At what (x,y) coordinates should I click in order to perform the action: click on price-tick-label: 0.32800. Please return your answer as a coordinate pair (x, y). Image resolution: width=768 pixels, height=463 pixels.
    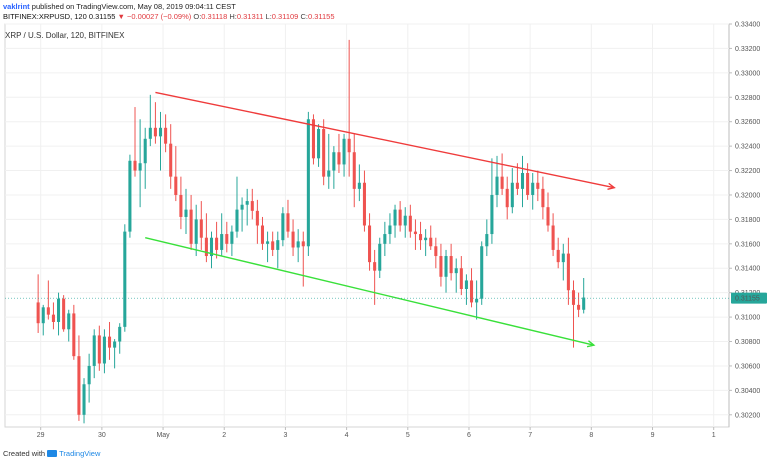
    Looking at the image, I should click on (747, 98).